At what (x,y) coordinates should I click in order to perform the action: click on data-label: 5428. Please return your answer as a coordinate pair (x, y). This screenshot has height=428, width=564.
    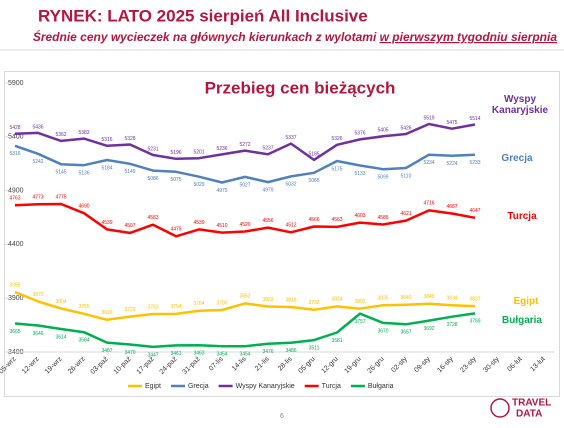
    Looking at the image, I should click on (14, 128).